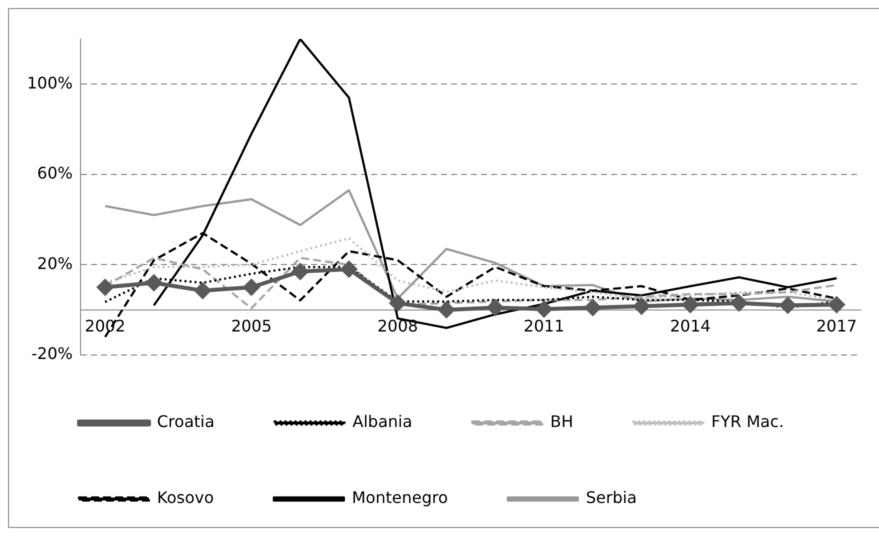 The height and width of the screenshot is (536, 879). I want to click on x-tick-label: 2011, so click(544, 326).